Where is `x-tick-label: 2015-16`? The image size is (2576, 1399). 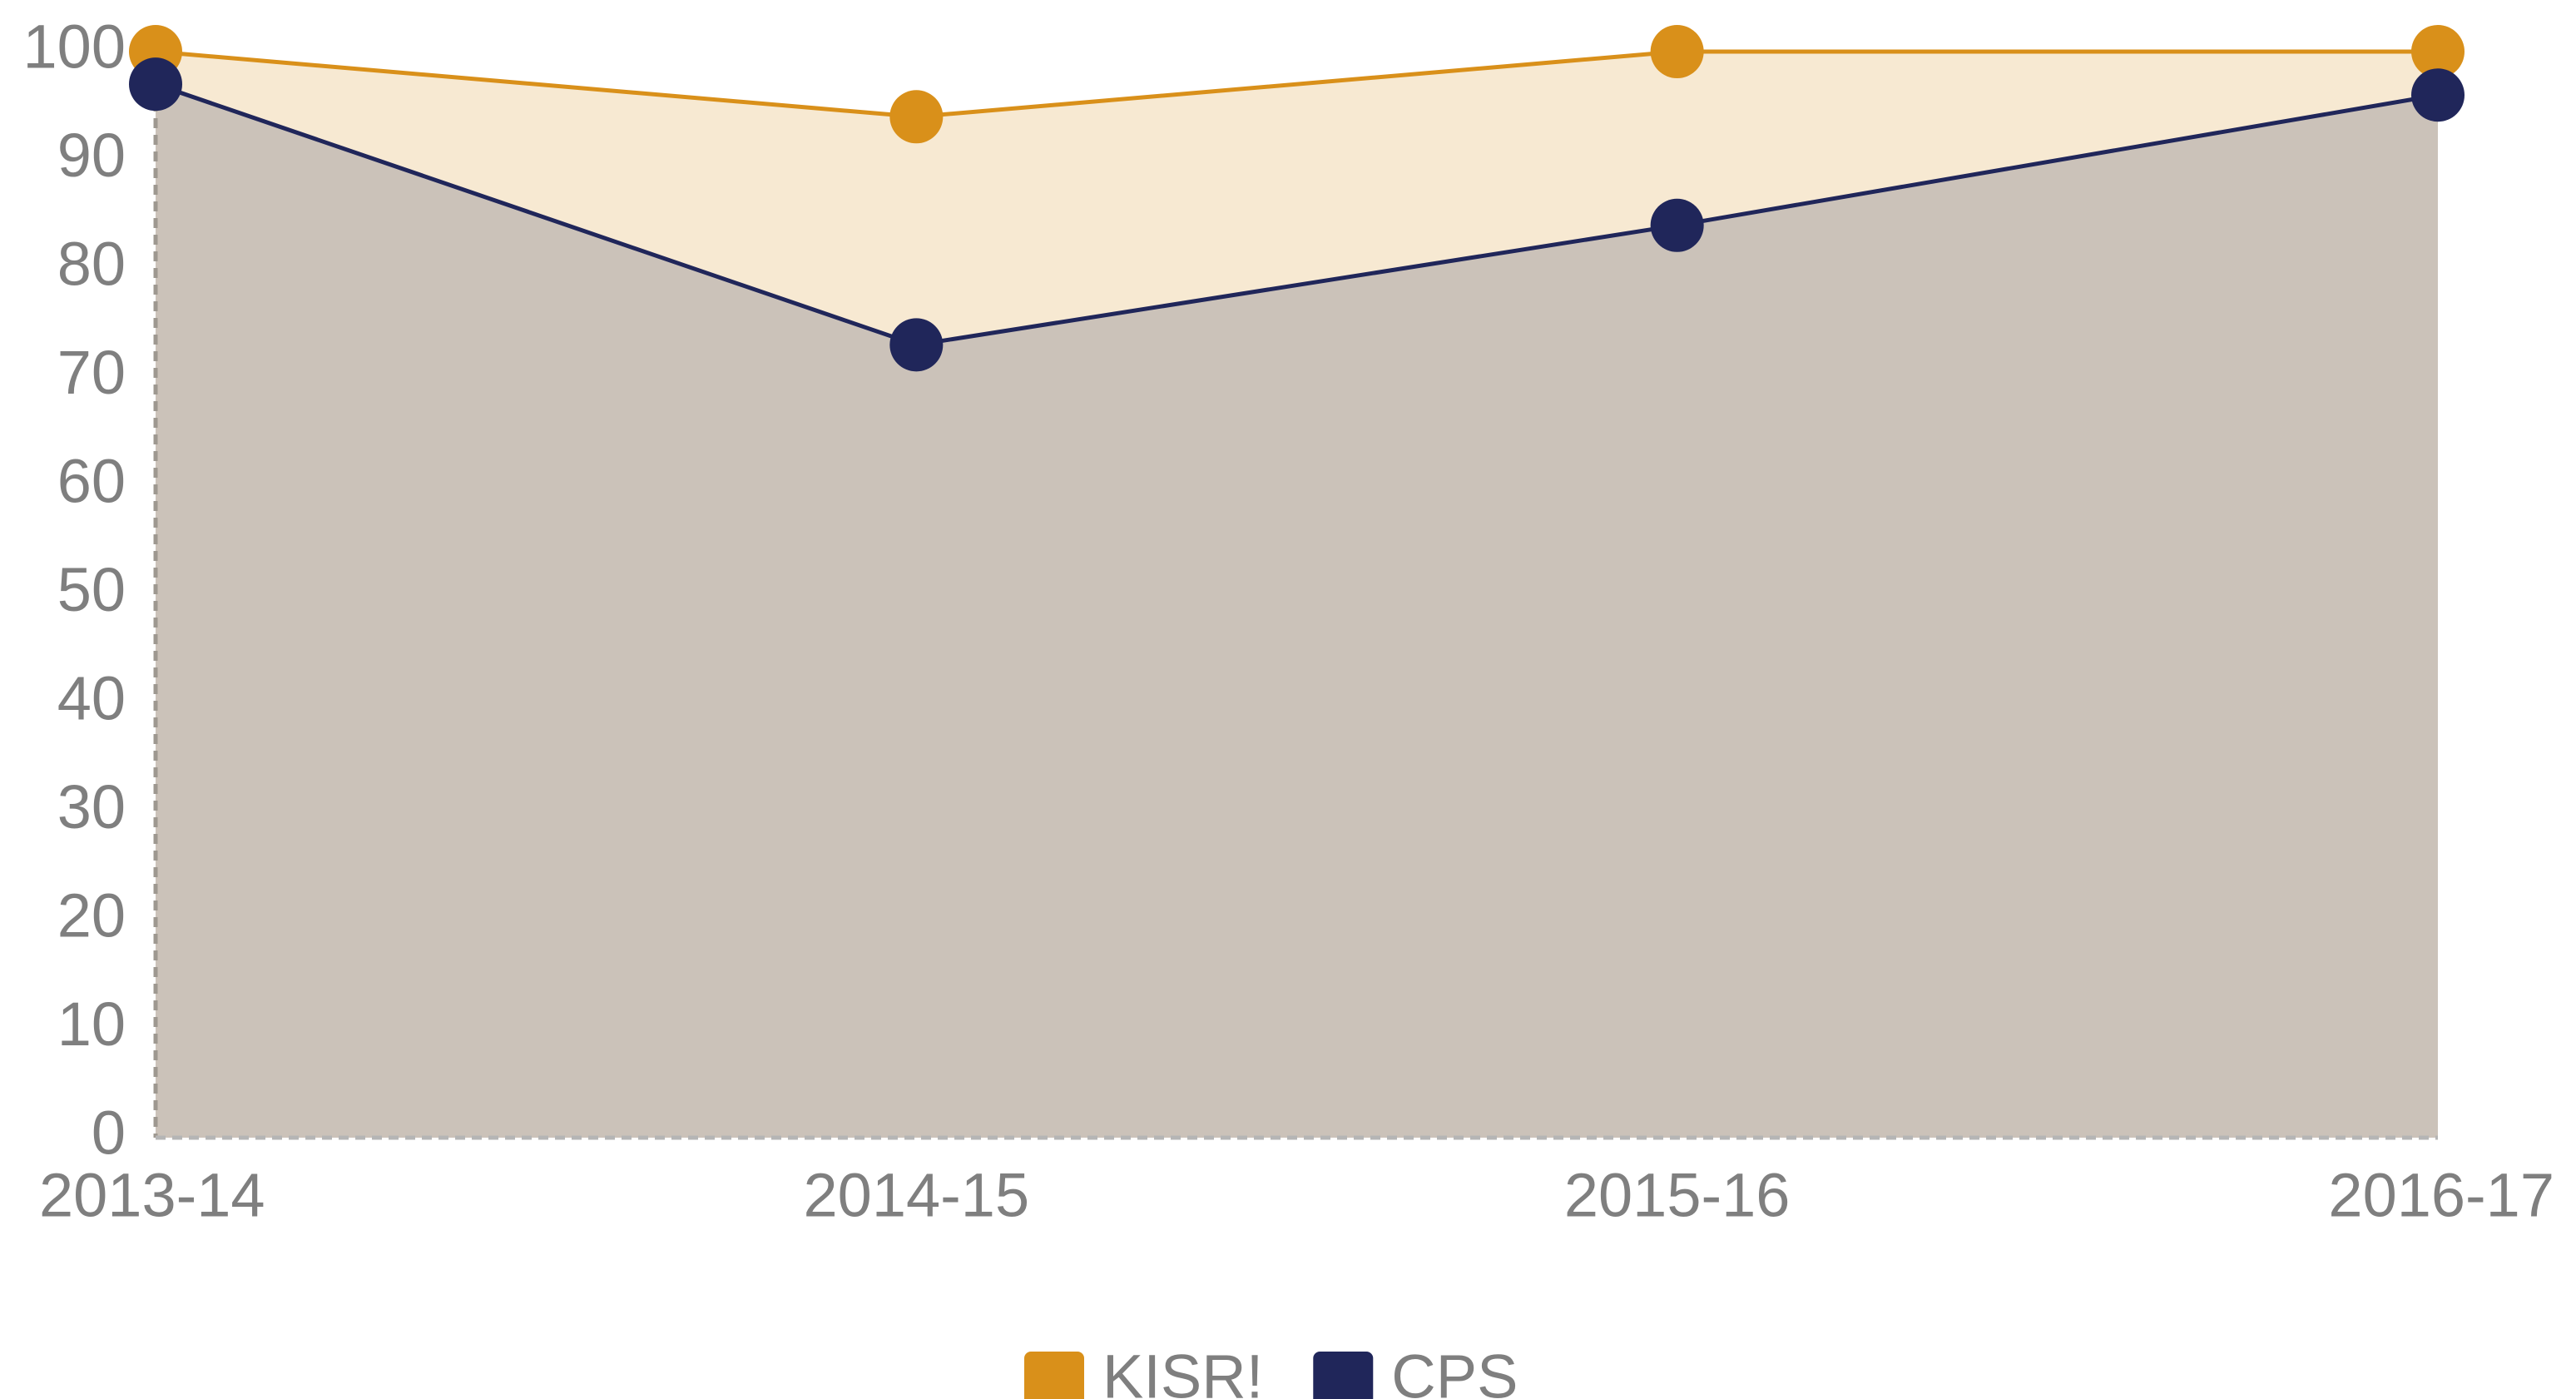 x-tick-label: 2015-16 is located at coordinates (1677, 1195).